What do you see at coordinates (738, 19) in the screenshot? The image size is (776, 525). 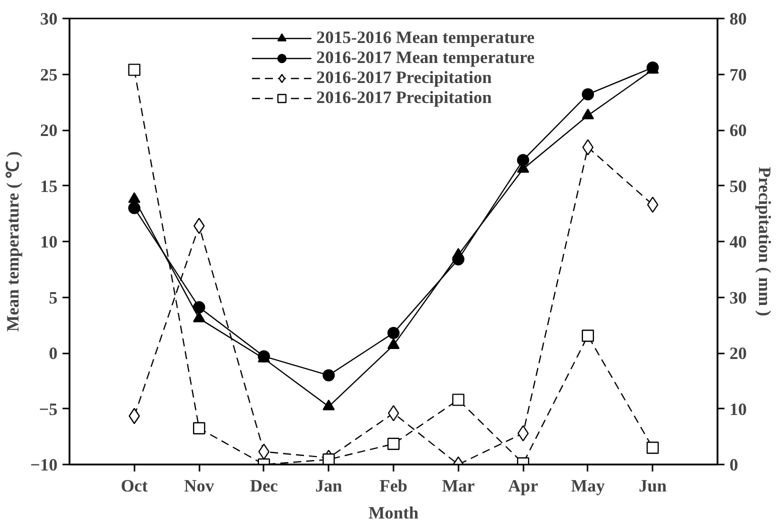 I see `y2-tick-label: 80` at bounding box center [738, 19].